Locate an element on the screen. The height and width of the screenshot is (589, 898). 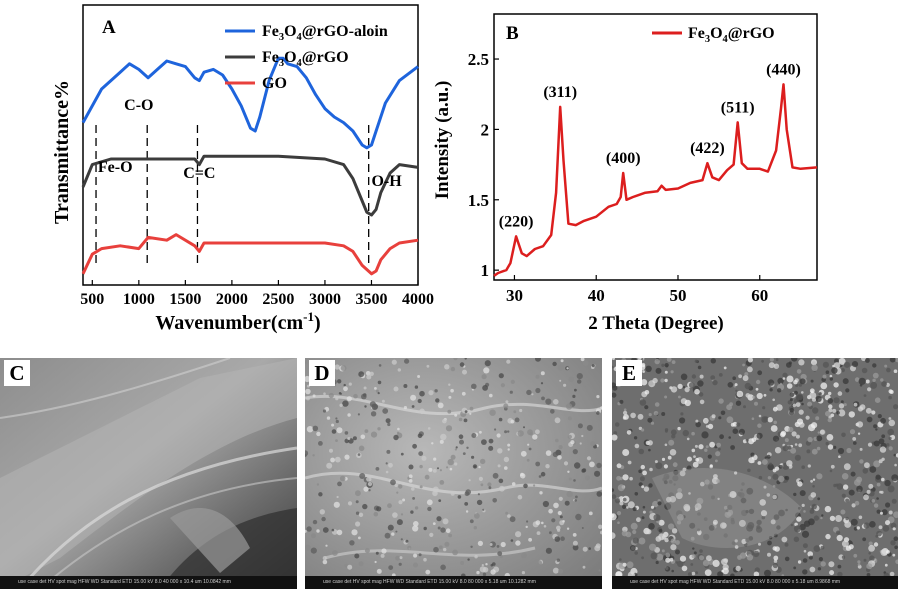
ftir-legend-label-part: 4 is located at coordinates (299, 63).